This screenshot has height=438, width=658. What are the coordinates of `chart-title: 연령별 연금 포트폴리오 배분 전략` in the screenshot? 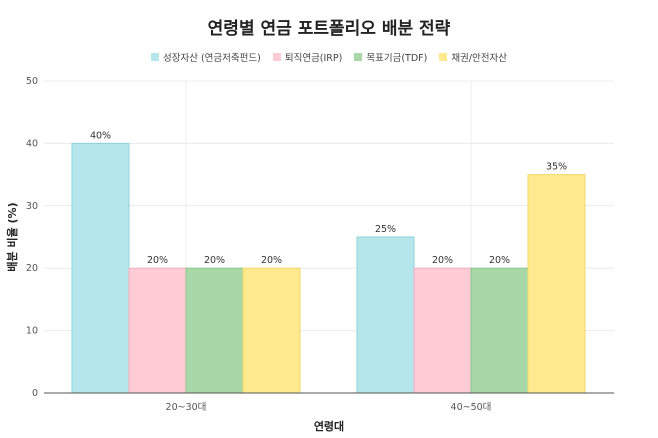 It's located at (329, 29).